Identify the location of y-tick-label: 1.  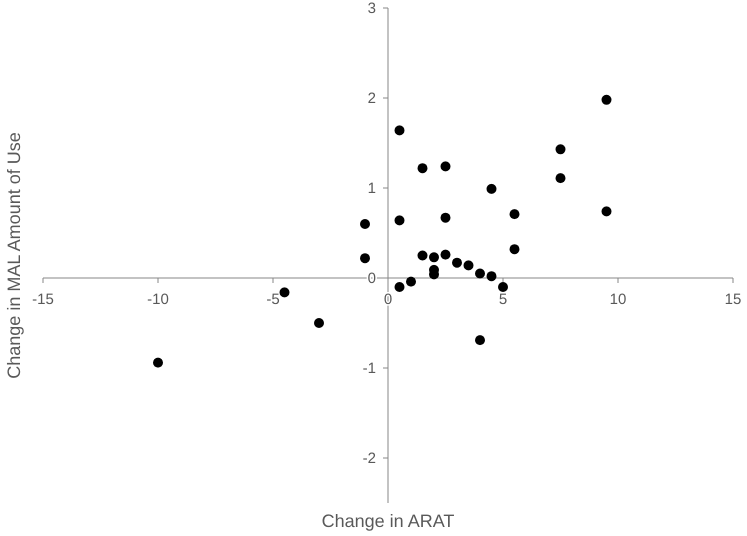
(372, 188).